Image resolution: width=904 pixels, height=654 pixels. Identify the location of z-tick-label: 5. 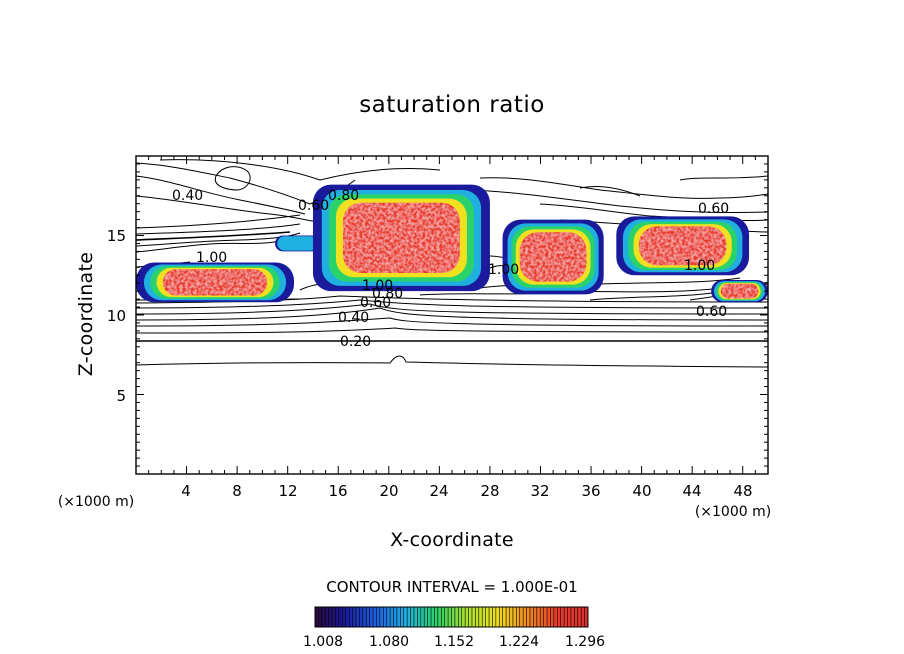
(121, 396).